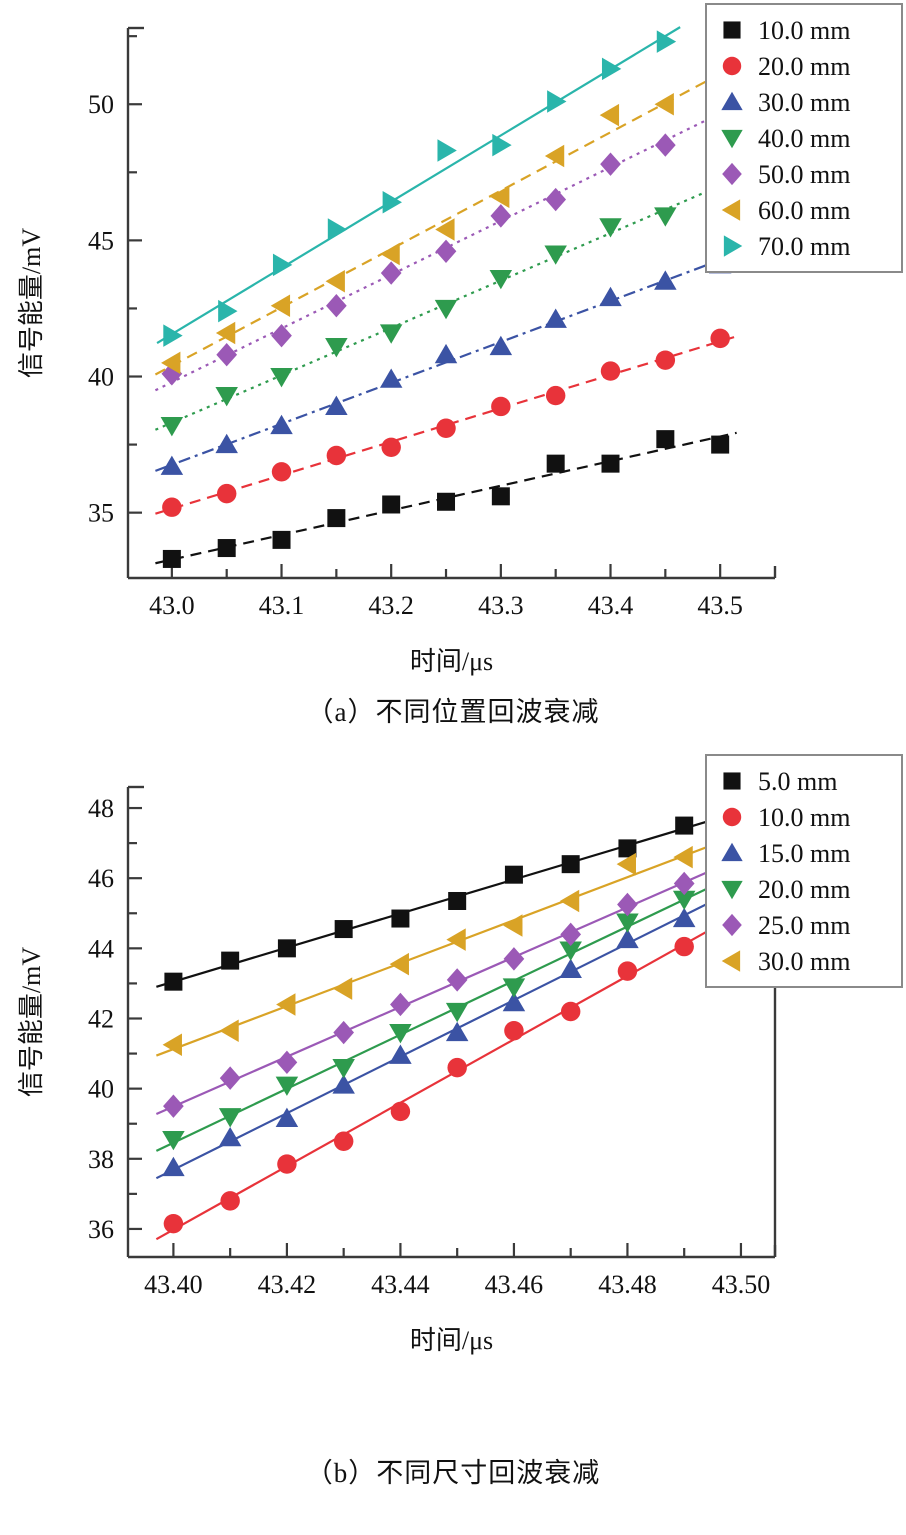 This screenshot has height=1535, width=906. I want to click on x-tick-label: 43.46, so click(514, 1284).